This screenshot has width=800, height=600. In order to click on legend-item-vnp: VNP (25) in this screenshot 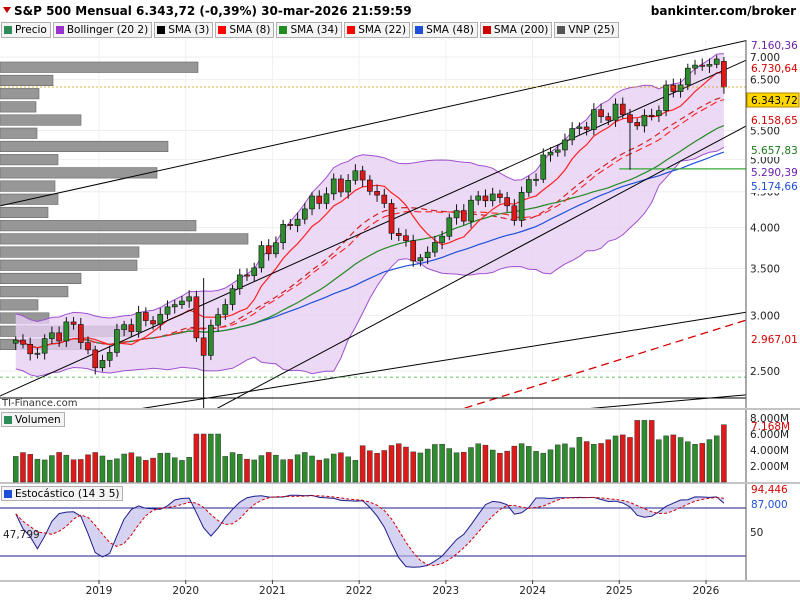, I will do `click(586, 30)`.